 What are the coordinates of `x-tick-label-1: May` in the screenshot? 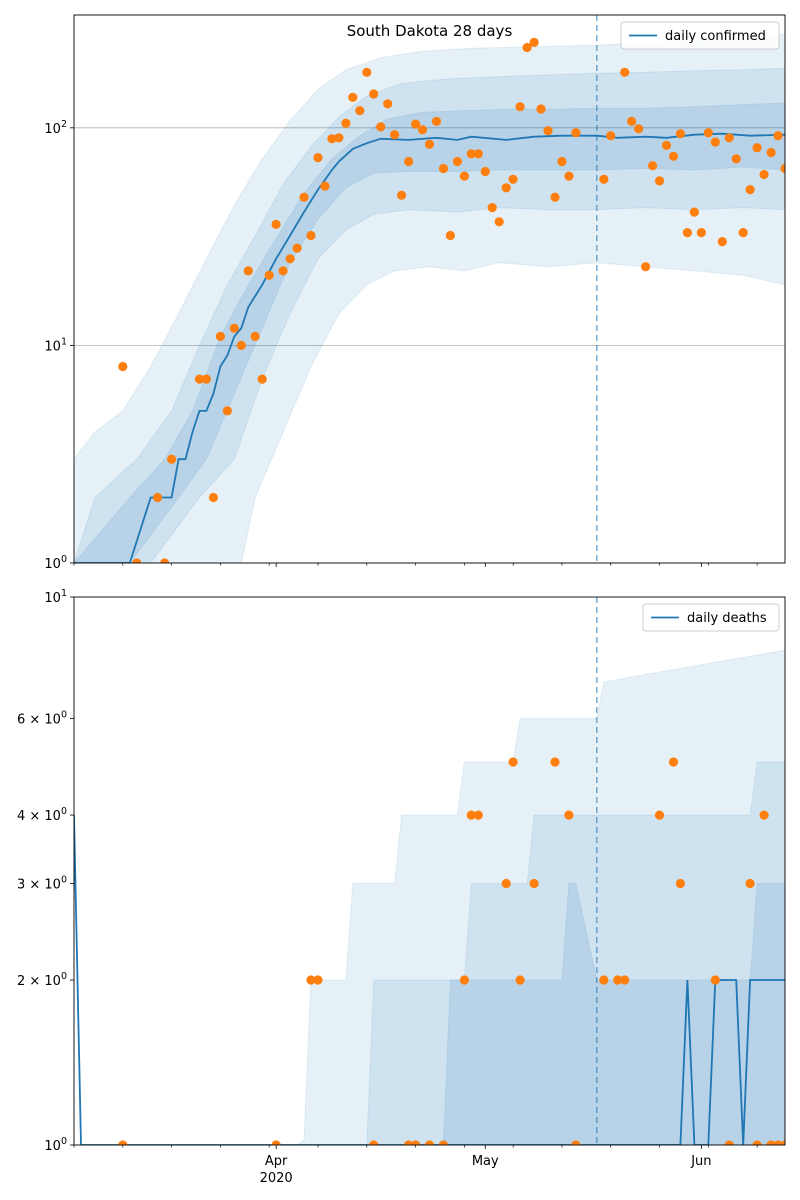 It's located at (485, 1161).